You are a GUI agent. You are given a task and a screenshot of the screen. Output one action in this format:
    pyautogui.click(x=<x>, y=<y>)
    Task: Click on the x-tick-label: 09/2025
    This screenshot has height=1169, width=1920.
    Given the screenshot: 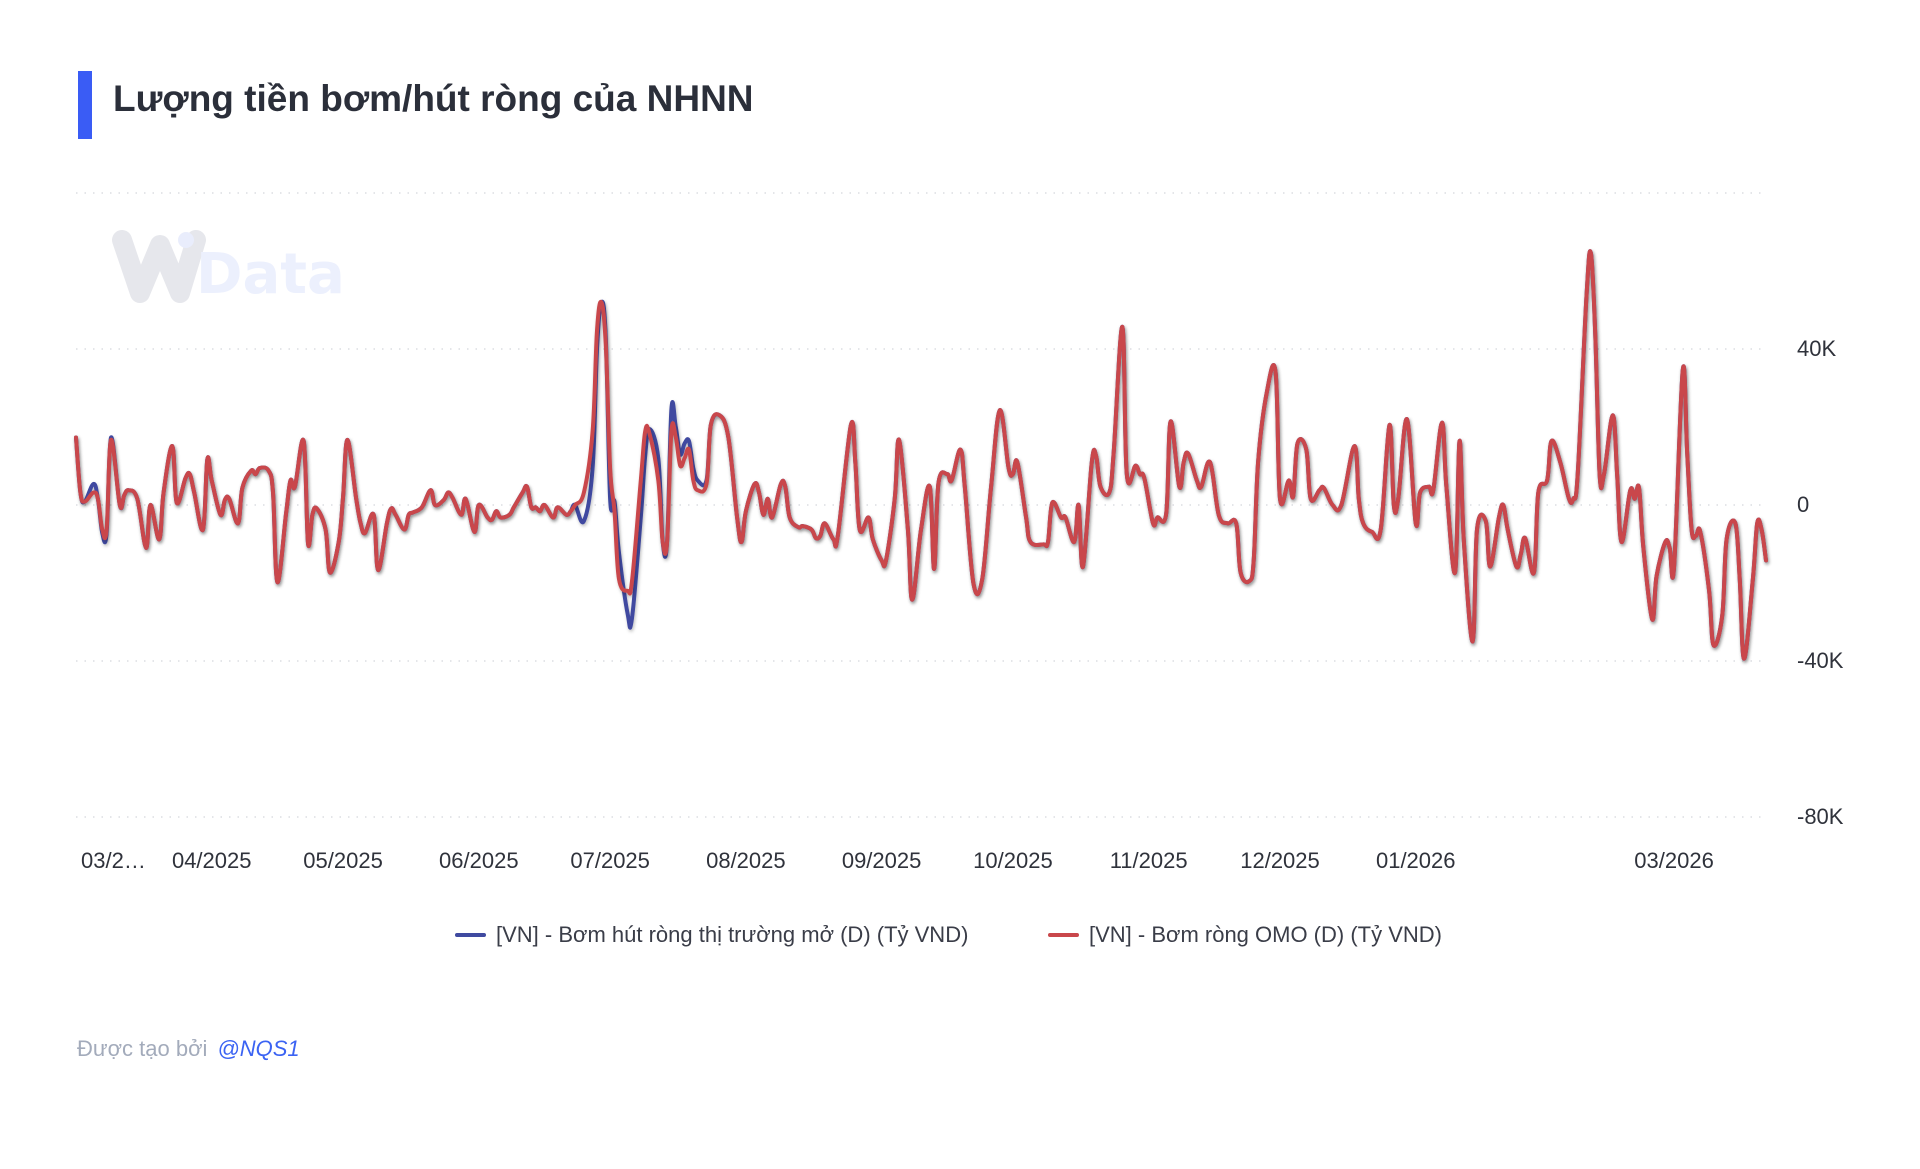 What is the action you would take?
    pyautogui.click(x=882, y=860)
    